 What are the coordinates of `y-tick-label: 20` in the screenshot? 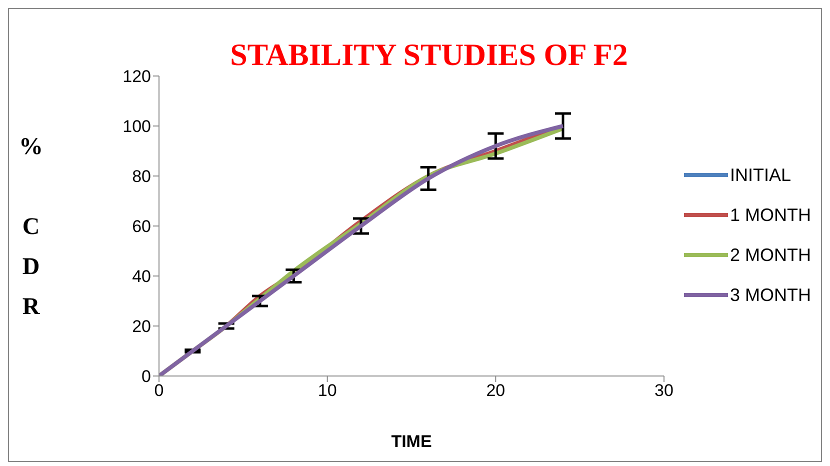 It's located at (141, 326).